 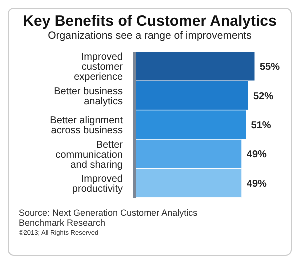 What do you see at coordinates (150, 36) in the screenshot?
I see `chart-subtitle: Organizations see a range of improvements` at bounding box center [150, 36].